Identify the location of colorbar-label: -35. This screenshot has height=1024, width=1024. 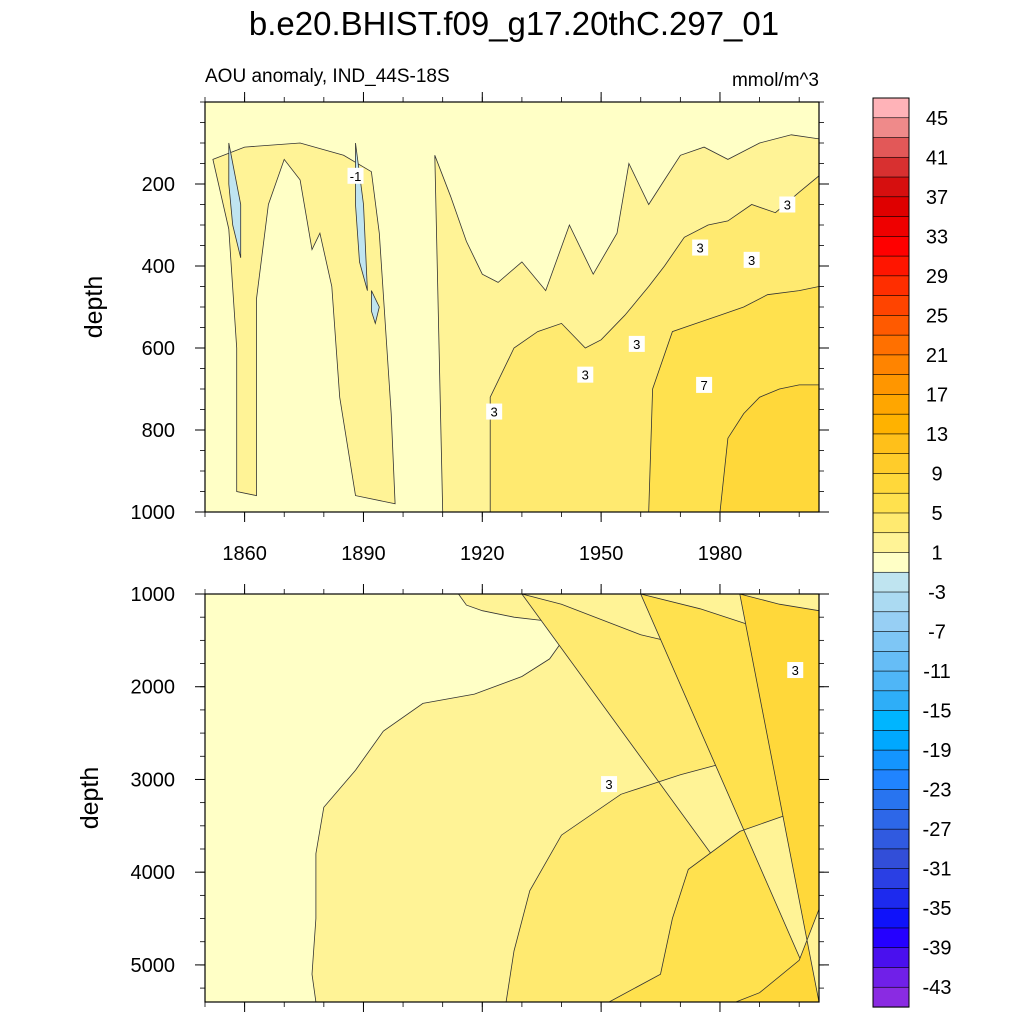
(937, 909).